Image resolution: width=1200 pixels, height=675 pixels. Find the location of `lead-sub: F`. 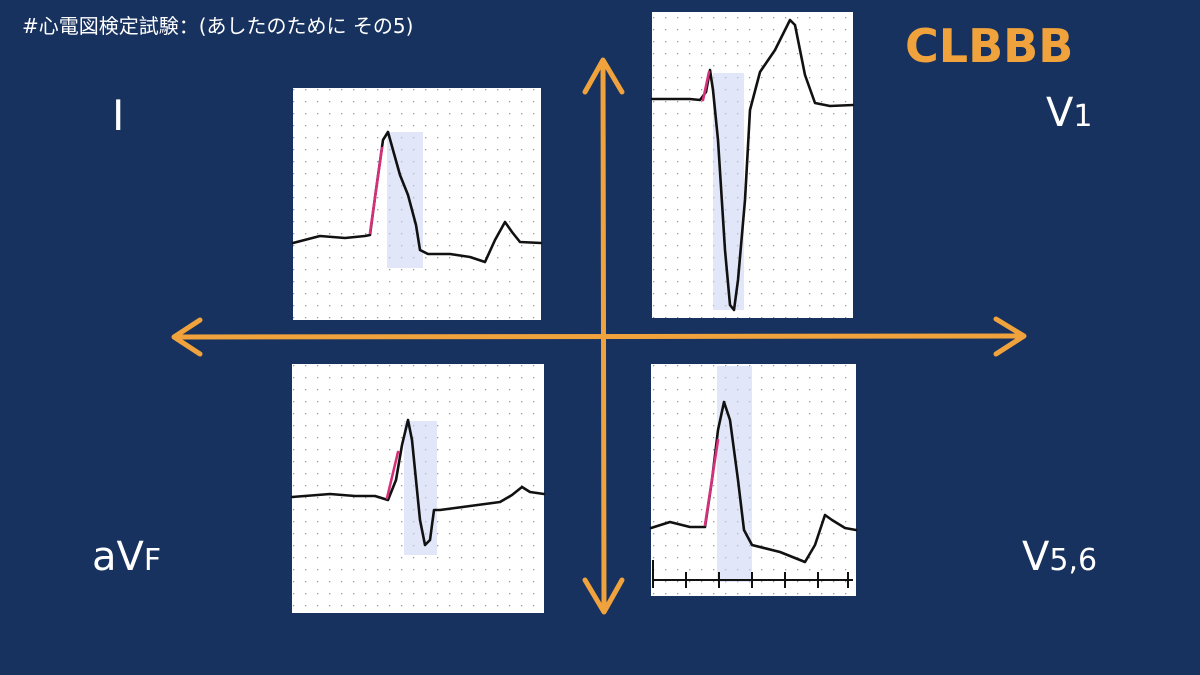

lead-sub: F is located at coordinates (152, 560).